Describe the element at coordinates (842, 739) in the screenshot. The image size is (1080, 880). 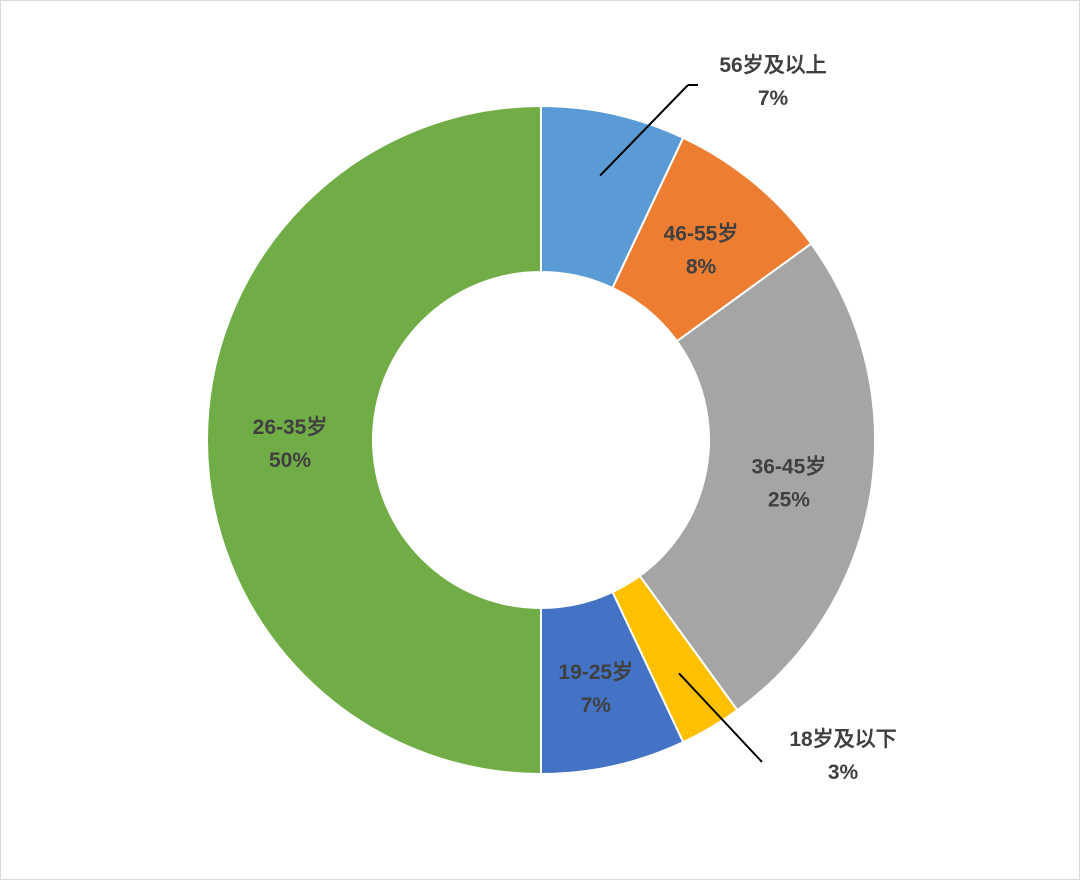
I see `slice-category-label: 18岁及以下` at that location.